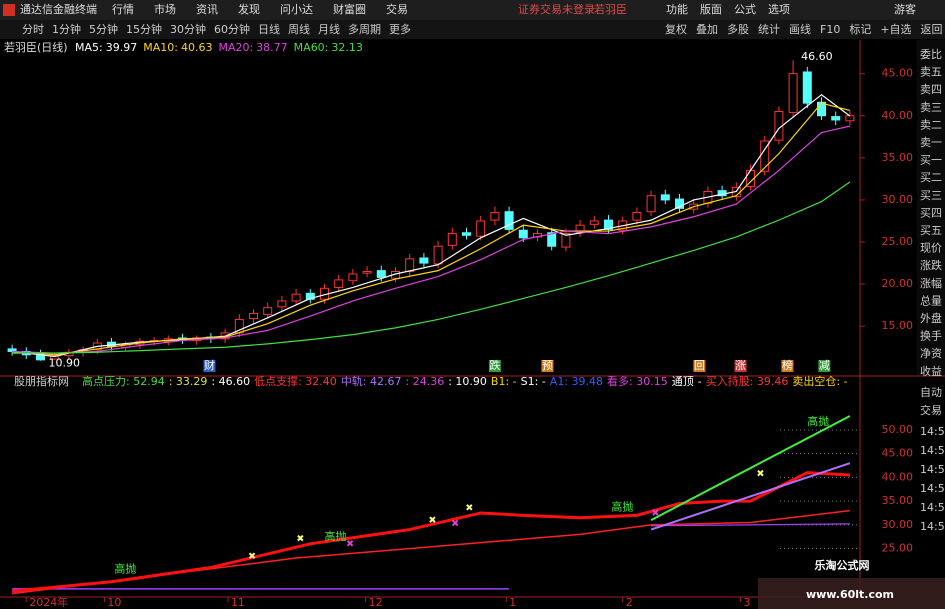 This screenshot has height=609, width=945. Describe the element at coordinates (364, 29) in the screenshot. I see `period-tab: 多周期` at that location.